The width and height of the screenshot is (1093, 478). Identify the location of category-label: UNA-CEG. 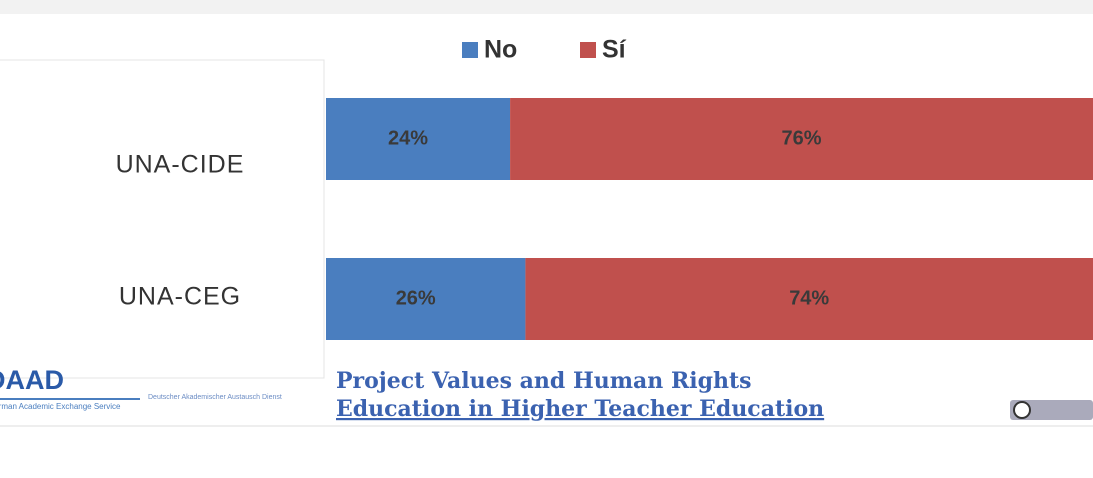
(180, 297).